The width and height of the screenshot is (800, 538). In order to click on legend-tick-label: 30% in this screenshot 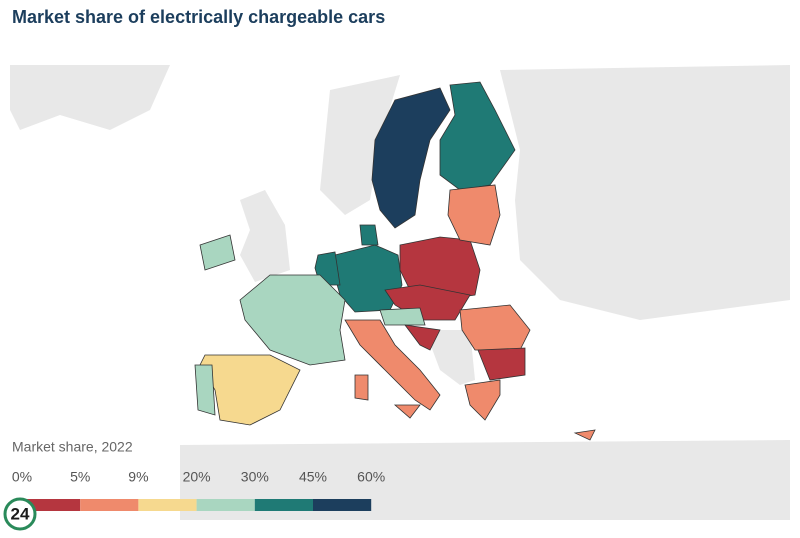, I will do `click(255, 477)`.